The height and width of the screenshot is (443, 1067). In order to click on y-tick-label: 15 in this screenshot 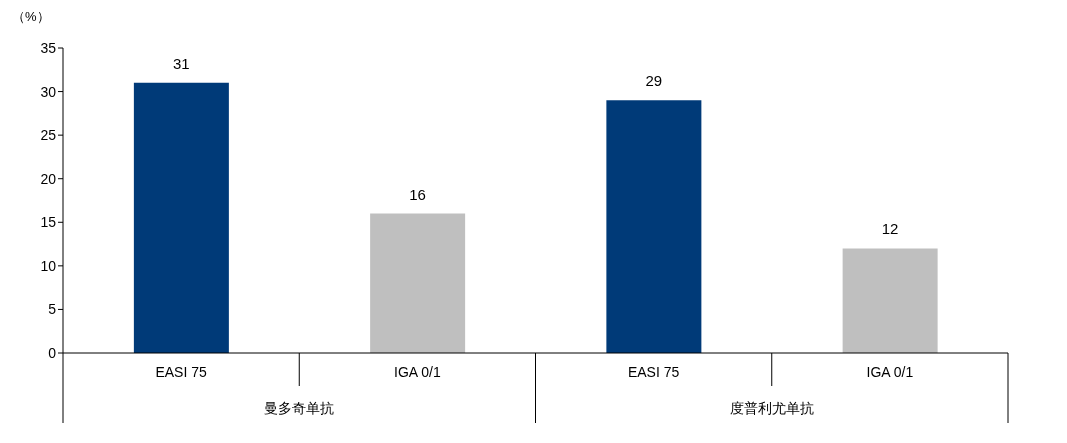, I will do `click(48, 222)`.